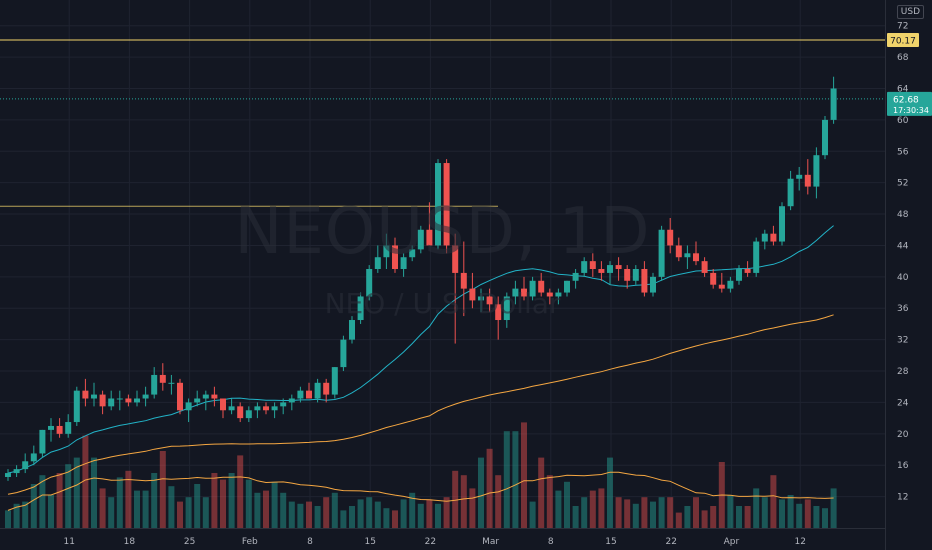 The image size is (932, 550). Describe the element at coordinates (551, 542) in the screenshot. I see `time-tick-label: 8` at that location.